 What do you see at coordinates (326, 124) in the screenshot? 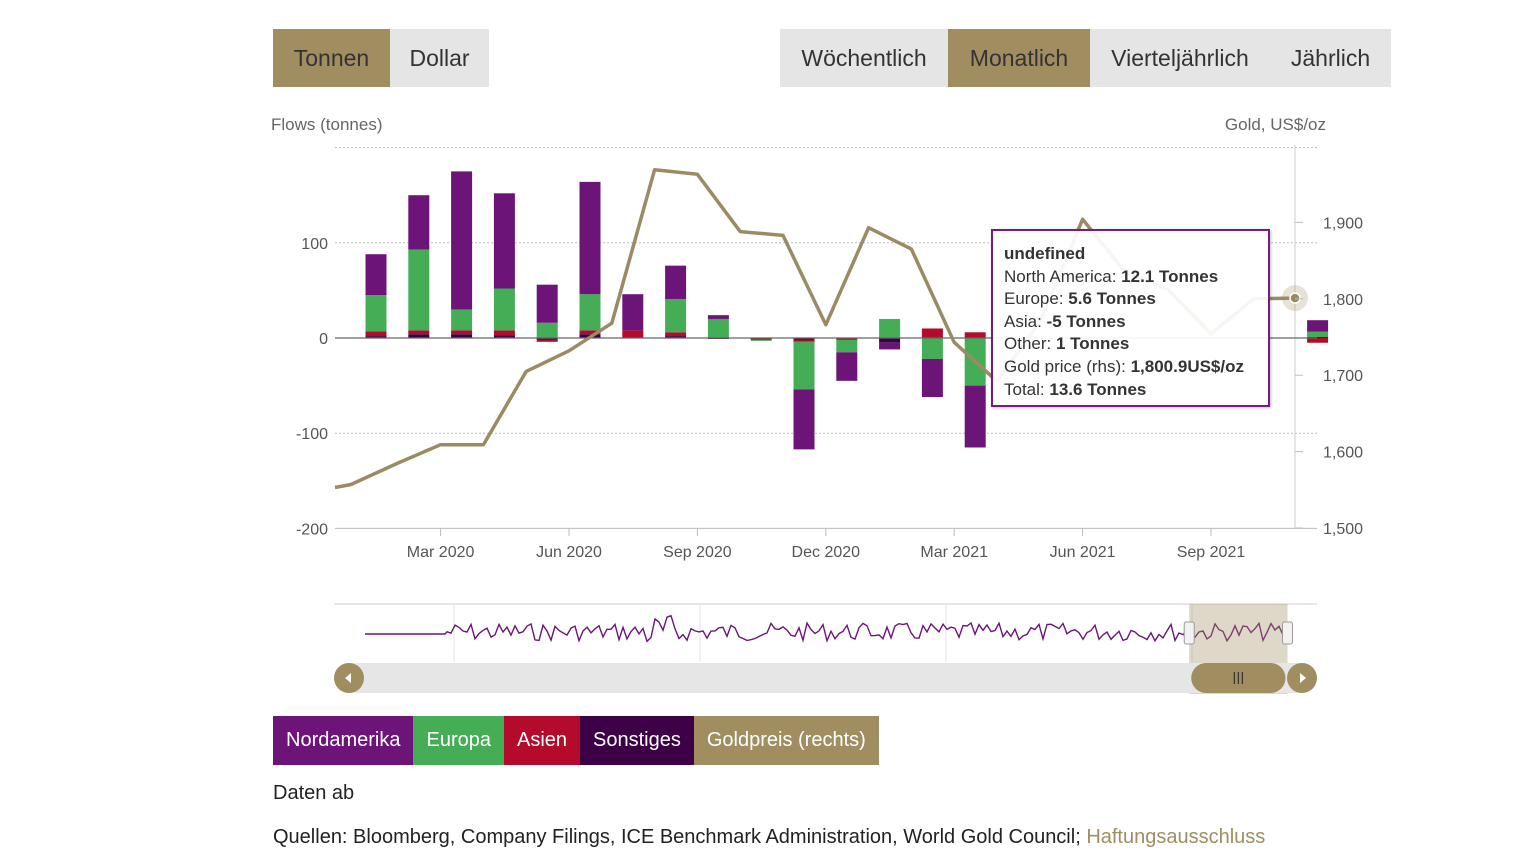
I see `left-axis-title: Flows (tonnes)` at bounding box center [326, 124].